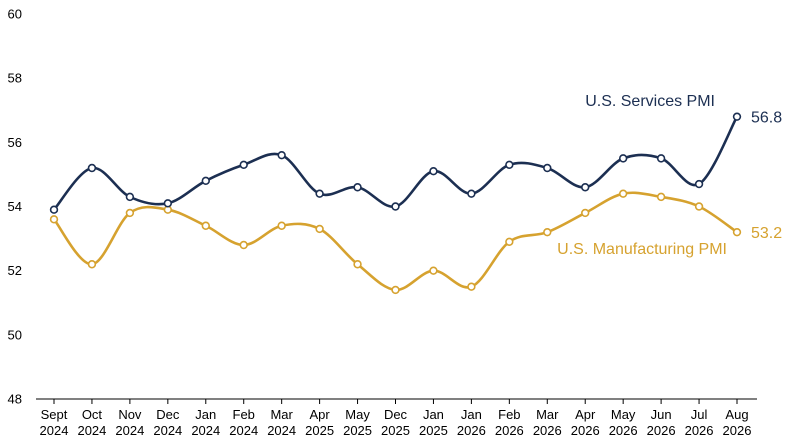  I want to click on x-tick-label: Dec 2024, so click(167, 422).